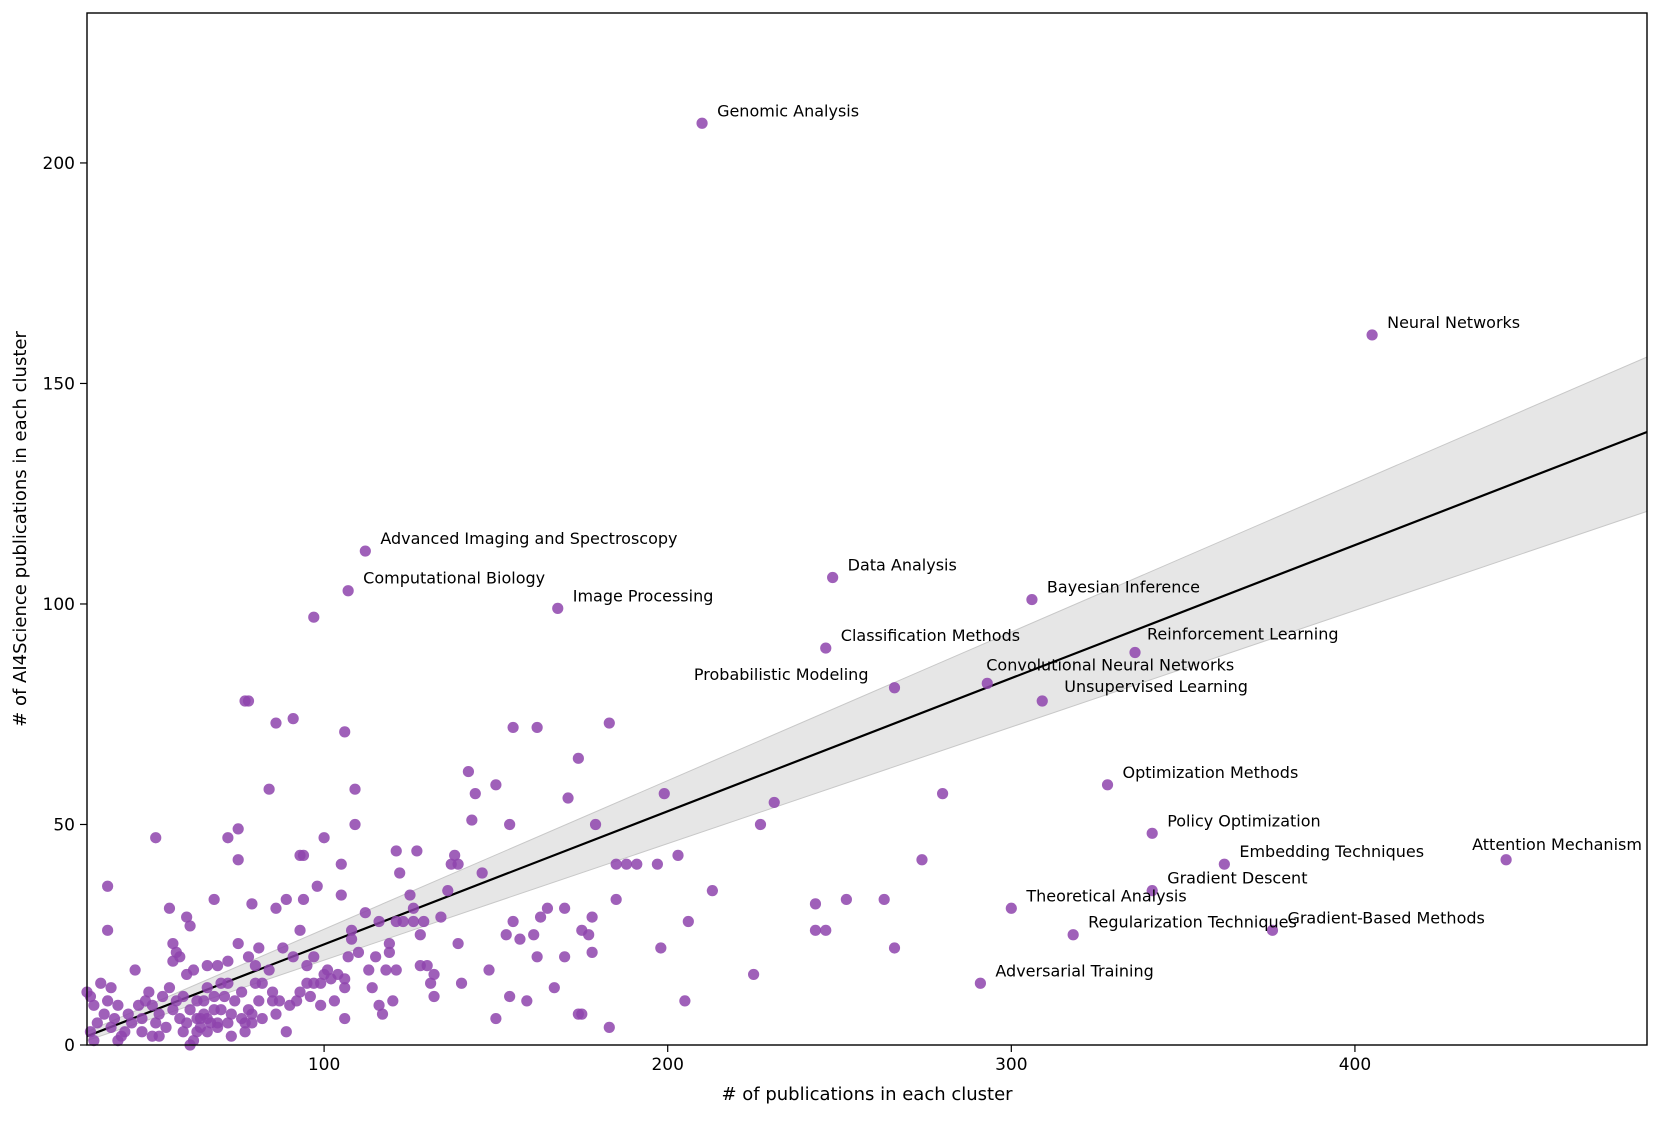 This screenshot has height=1121, width=1661. I want to click on point-label: Image Processing, so click(643, 595).